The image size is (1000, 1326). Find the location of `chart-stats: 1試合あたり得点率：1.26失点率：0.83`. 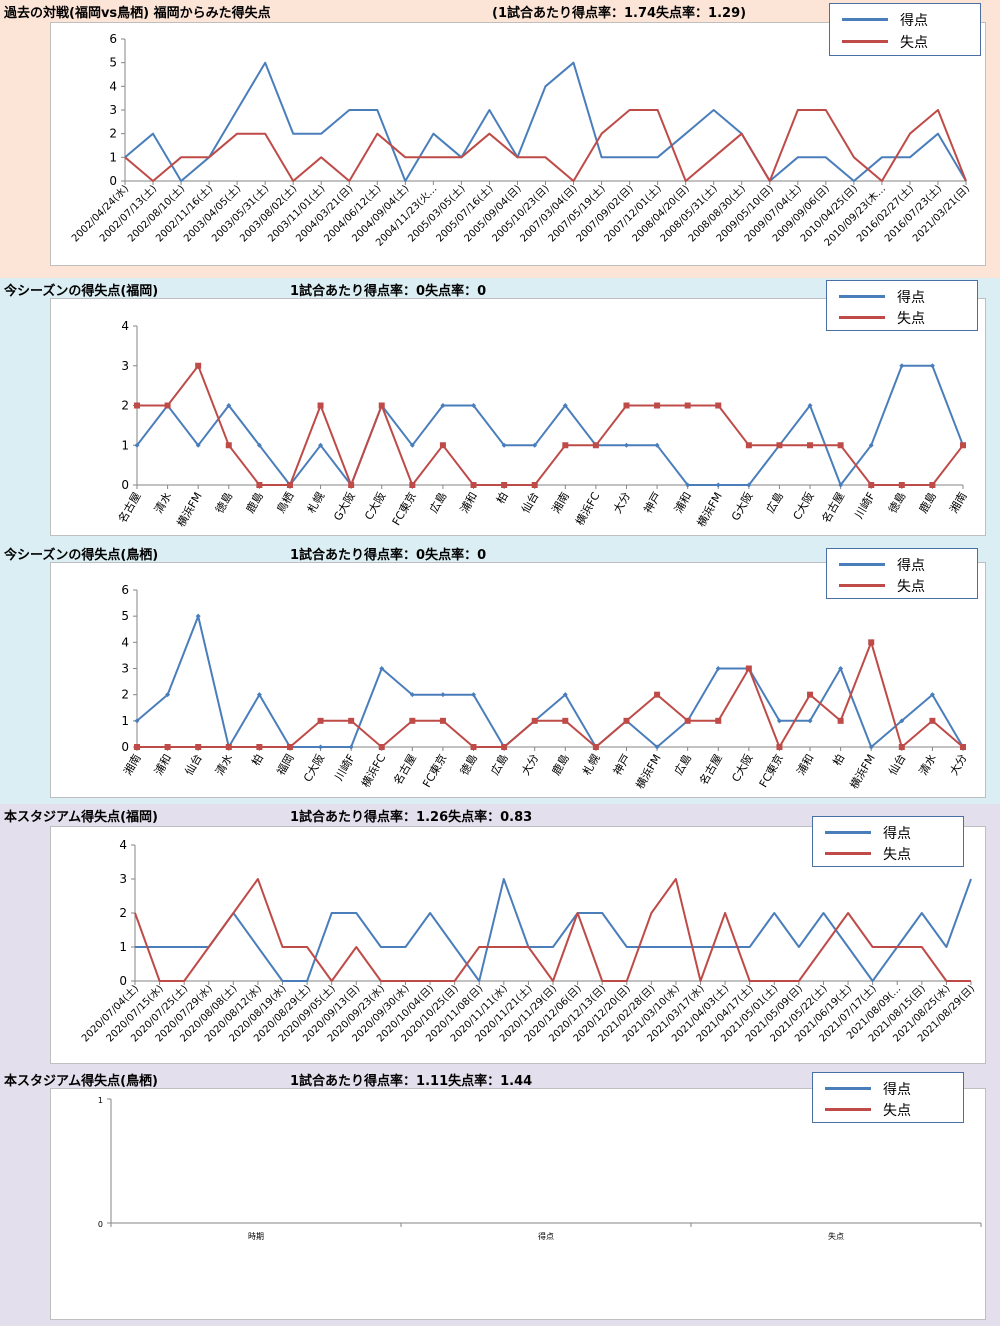

chart-stats: 1試合あたり得点率：1.26失点率：0.83 is located at coordinates (411, 817).